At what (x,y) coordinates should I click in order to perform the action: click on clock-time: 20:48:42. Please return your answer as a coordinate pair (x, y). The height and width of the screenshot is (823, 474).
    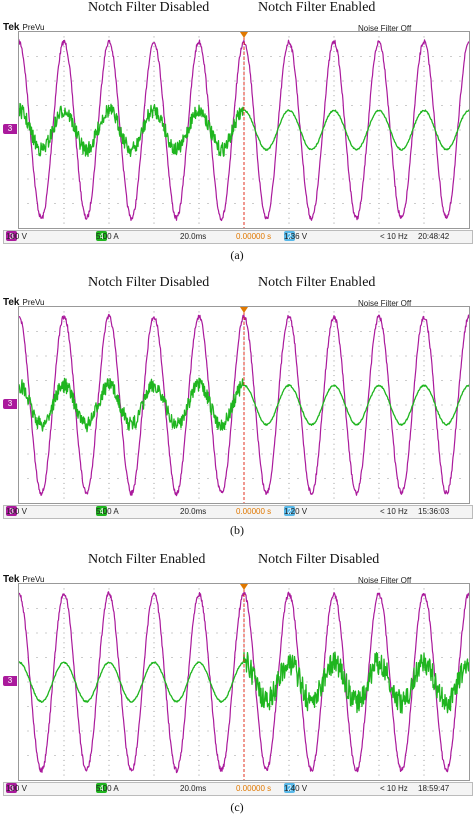
    Looking at the image, I should click on (434, 236).